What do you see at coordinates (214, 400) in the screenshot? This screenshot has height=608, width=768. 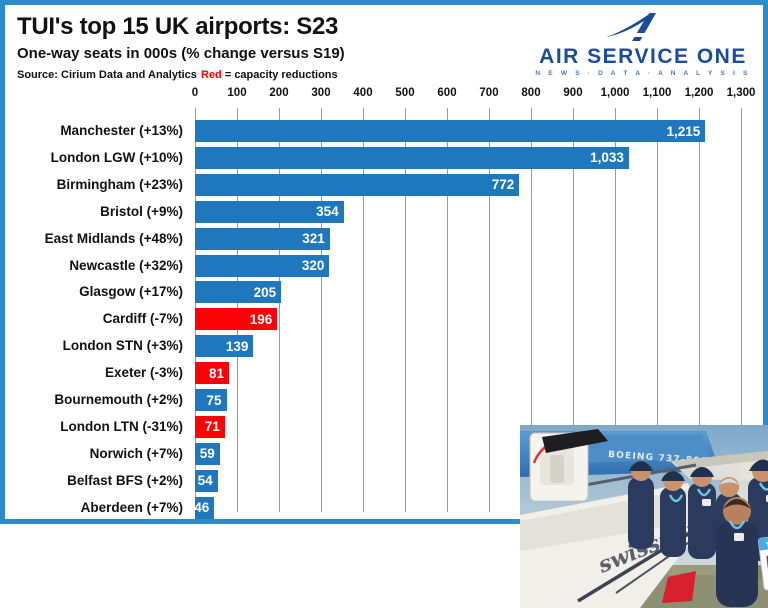 I see `bar-value-label: 75` at bounding box center [214, 400].